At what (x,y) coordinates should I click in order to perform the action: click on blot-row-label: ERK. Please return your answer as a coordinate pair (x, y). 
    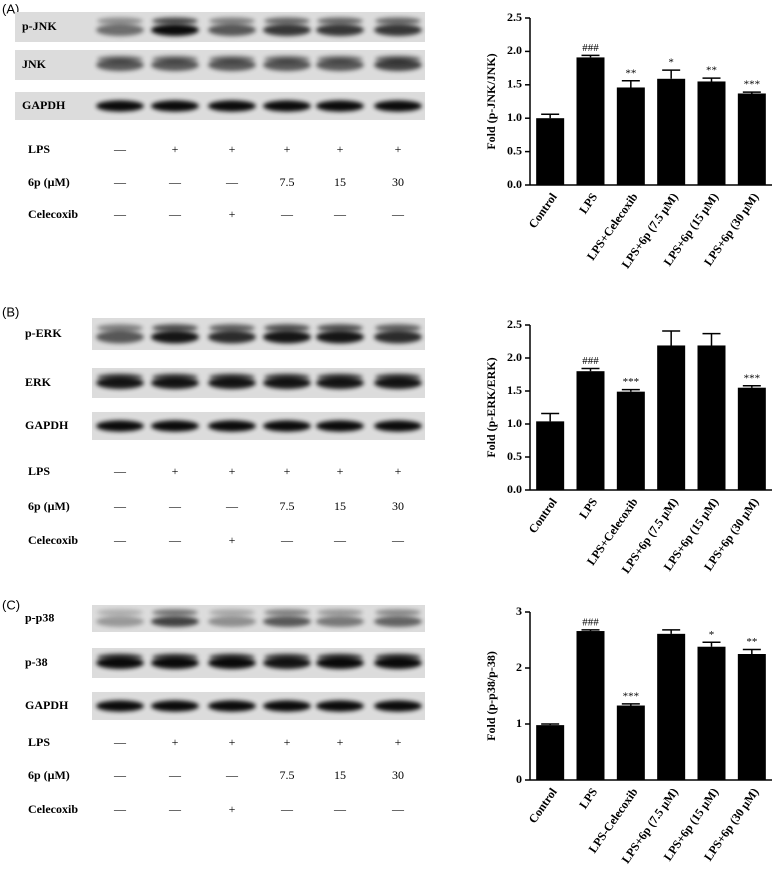
    Looking at the image, I should click on (38, 382).